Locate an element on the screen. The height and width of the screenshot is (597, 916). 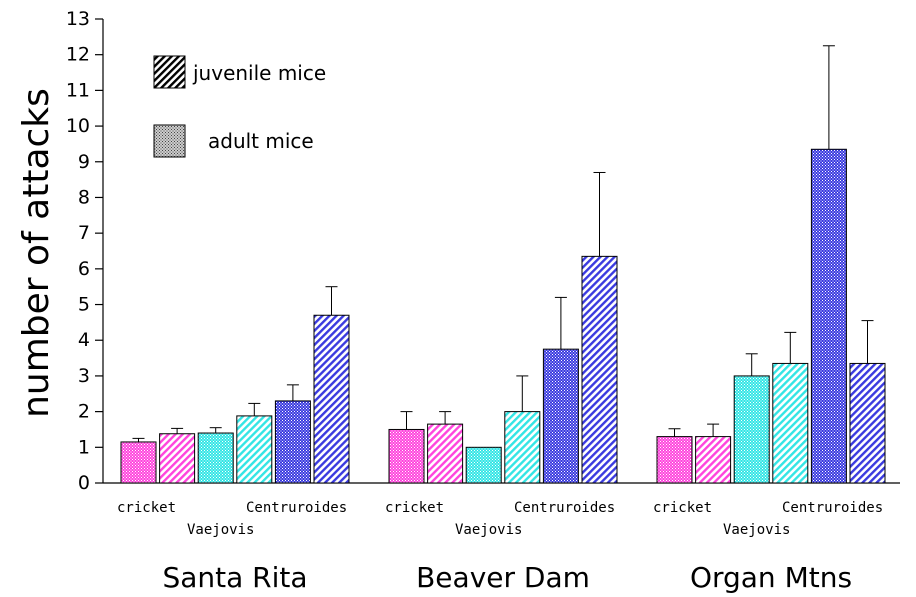
site-label: Santa Rita is located at coordinates (234, 577).